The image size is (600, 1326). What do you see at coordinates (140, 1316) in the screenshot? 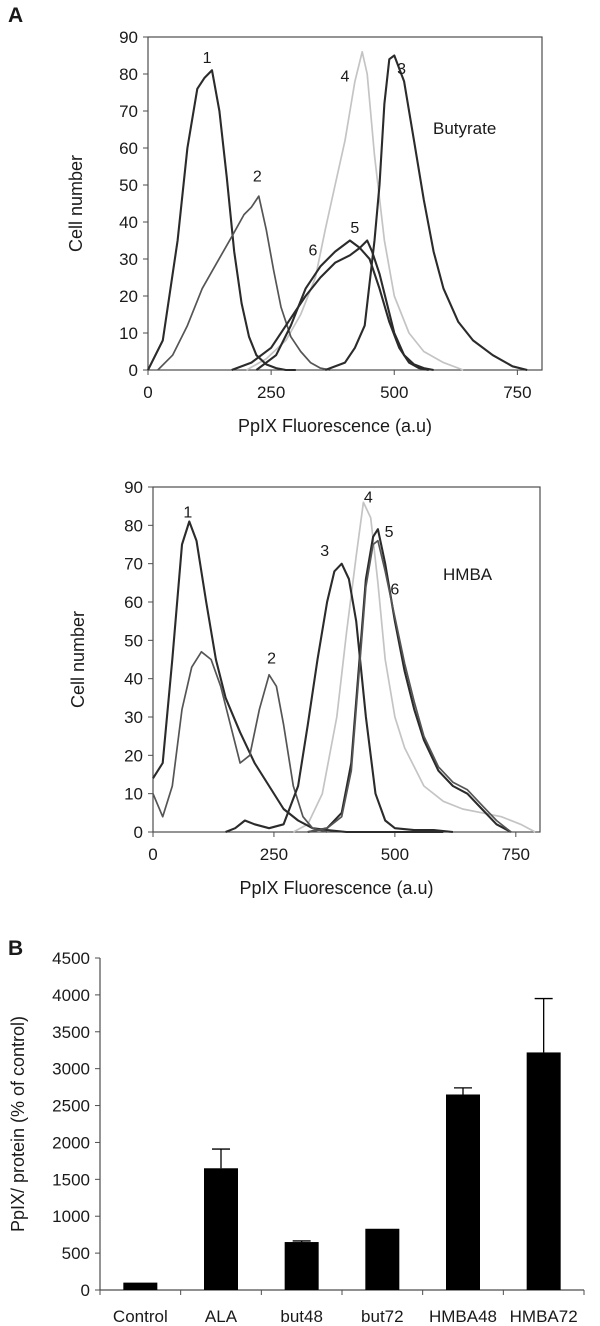
I see `category-label: Control` at bounding box center [140, 1316].